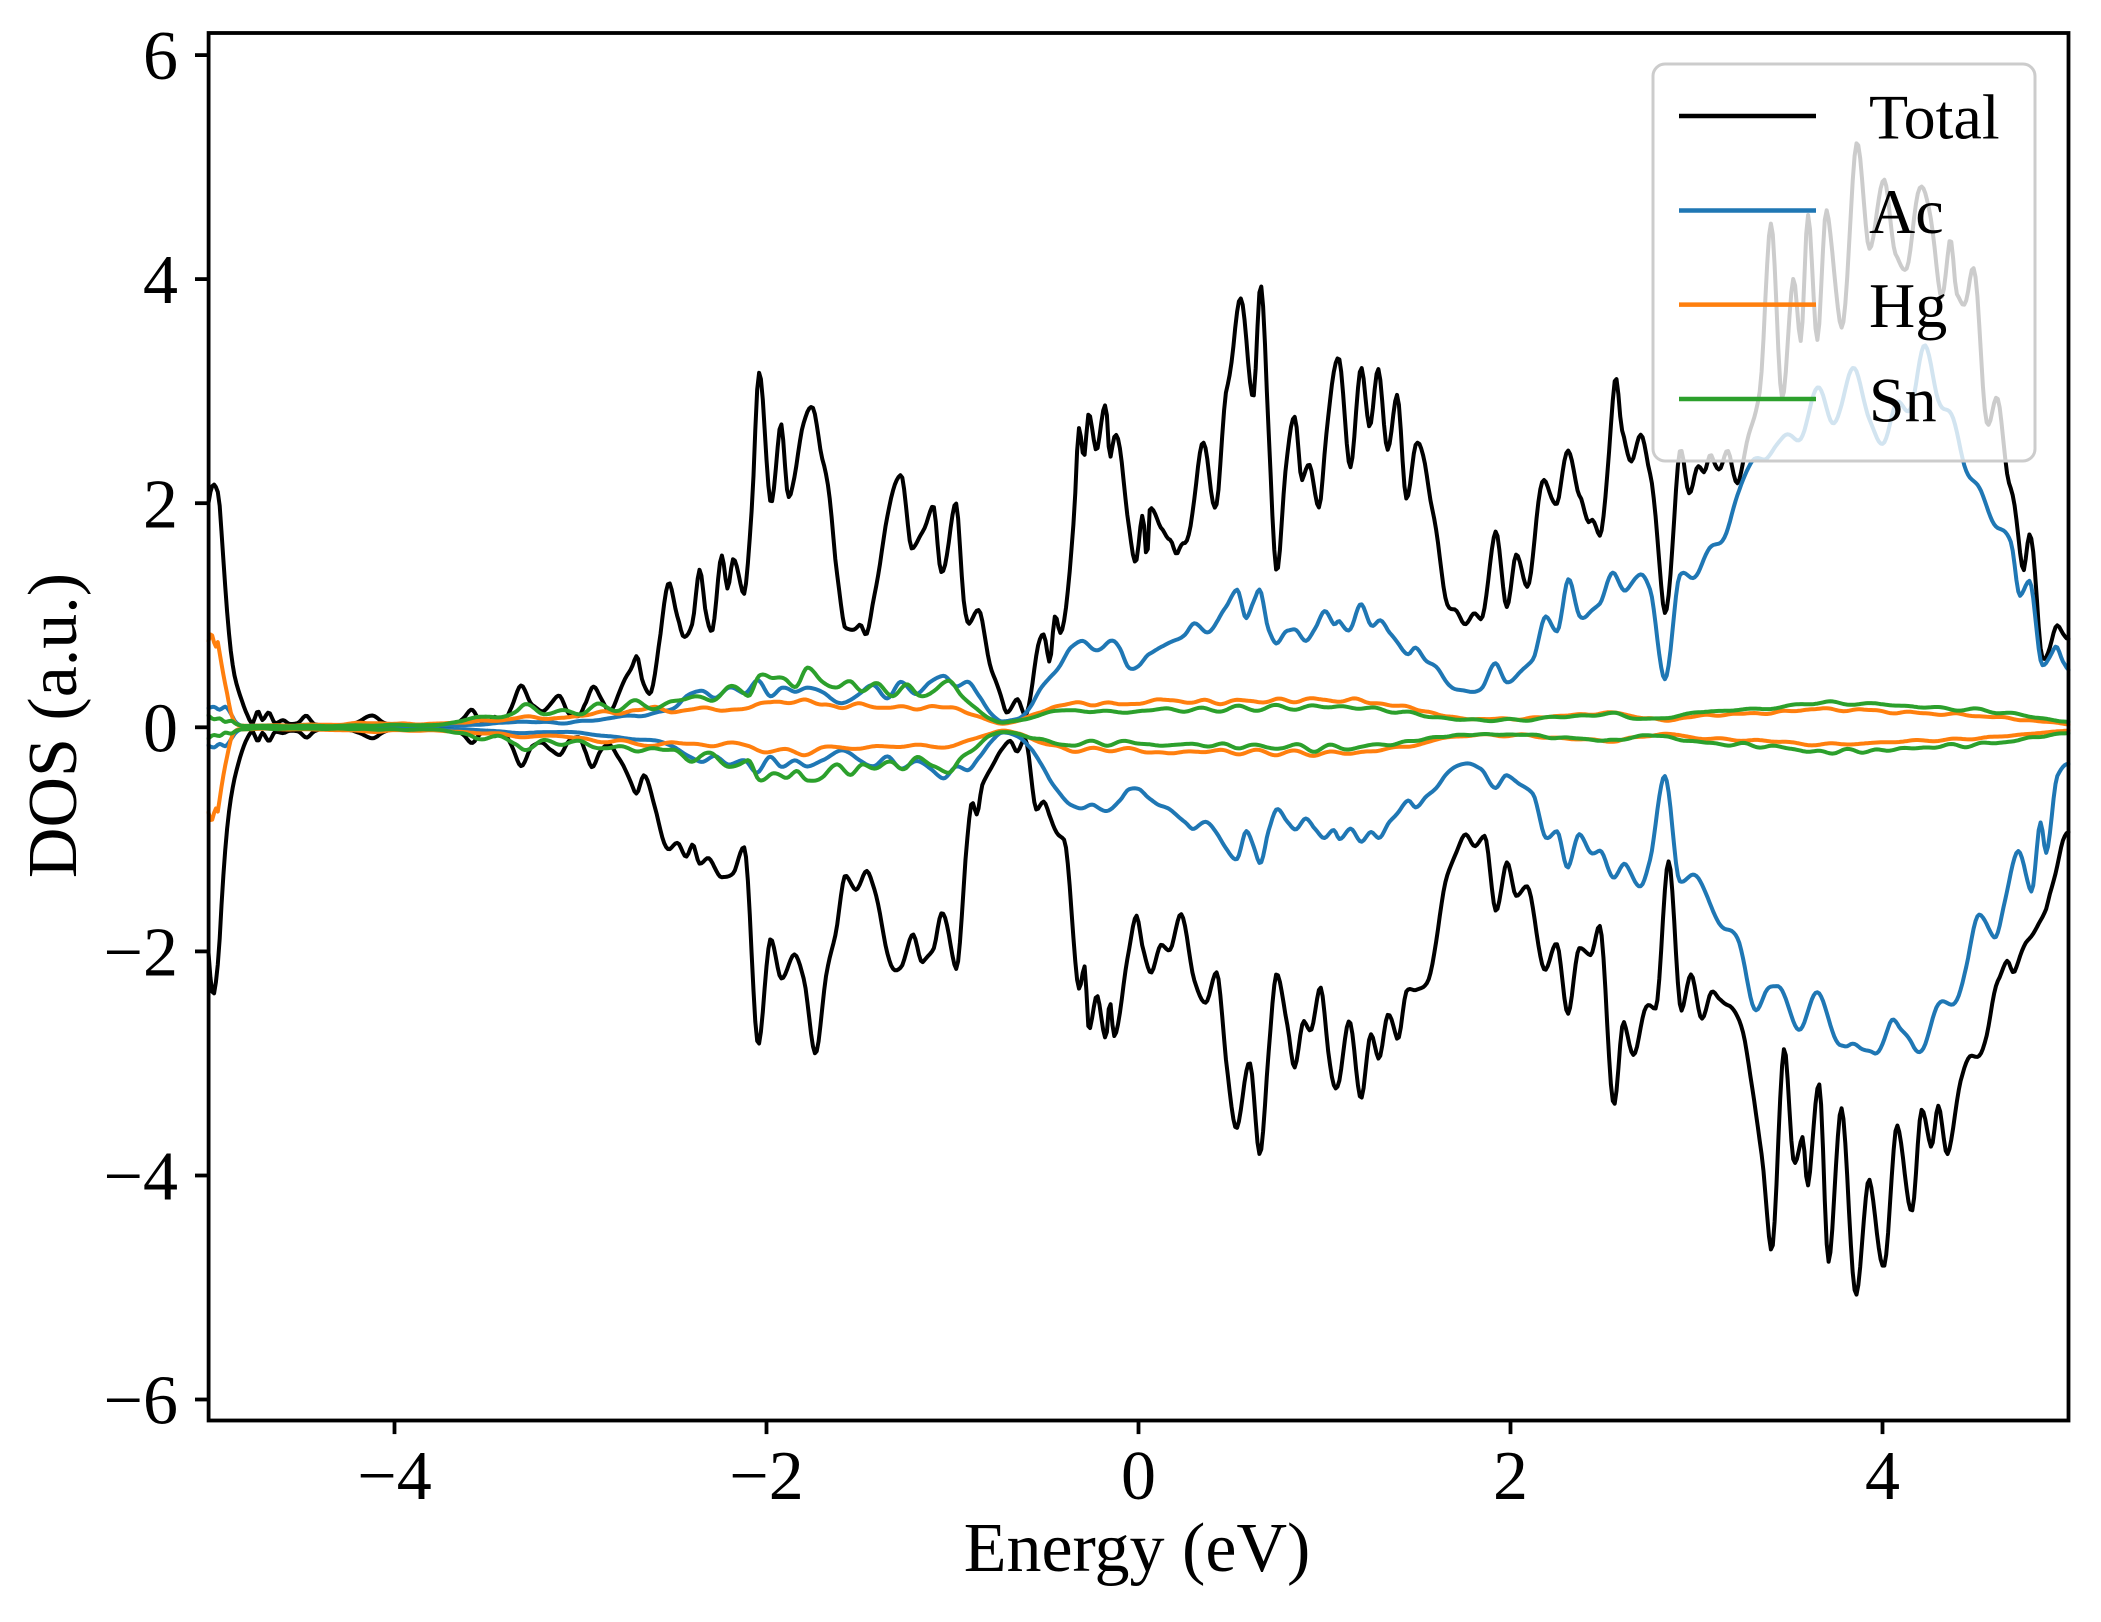 This screenshot has height=1622, width=2101. I want to click on svg-text: DOS (a.u.), so click(53, 725).